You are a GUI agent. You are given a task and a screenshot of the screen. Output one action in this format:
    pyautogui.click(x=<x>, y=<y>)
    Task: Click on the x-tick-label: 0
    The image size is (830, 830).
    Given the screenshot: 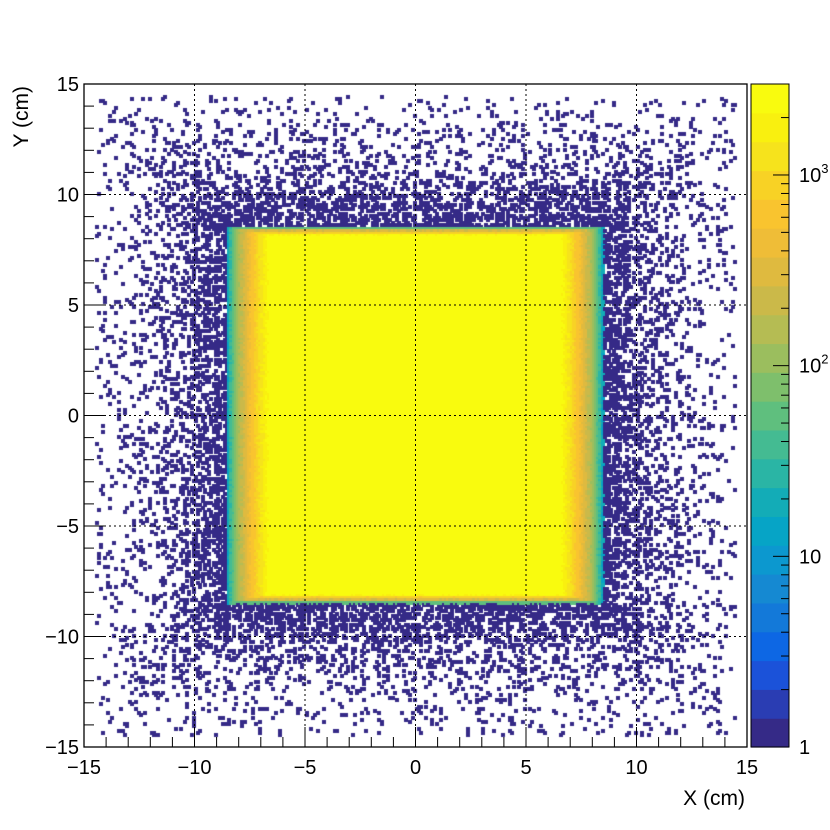 What is the action you would take?
    pyautogui.click(x=415, y=768)
    